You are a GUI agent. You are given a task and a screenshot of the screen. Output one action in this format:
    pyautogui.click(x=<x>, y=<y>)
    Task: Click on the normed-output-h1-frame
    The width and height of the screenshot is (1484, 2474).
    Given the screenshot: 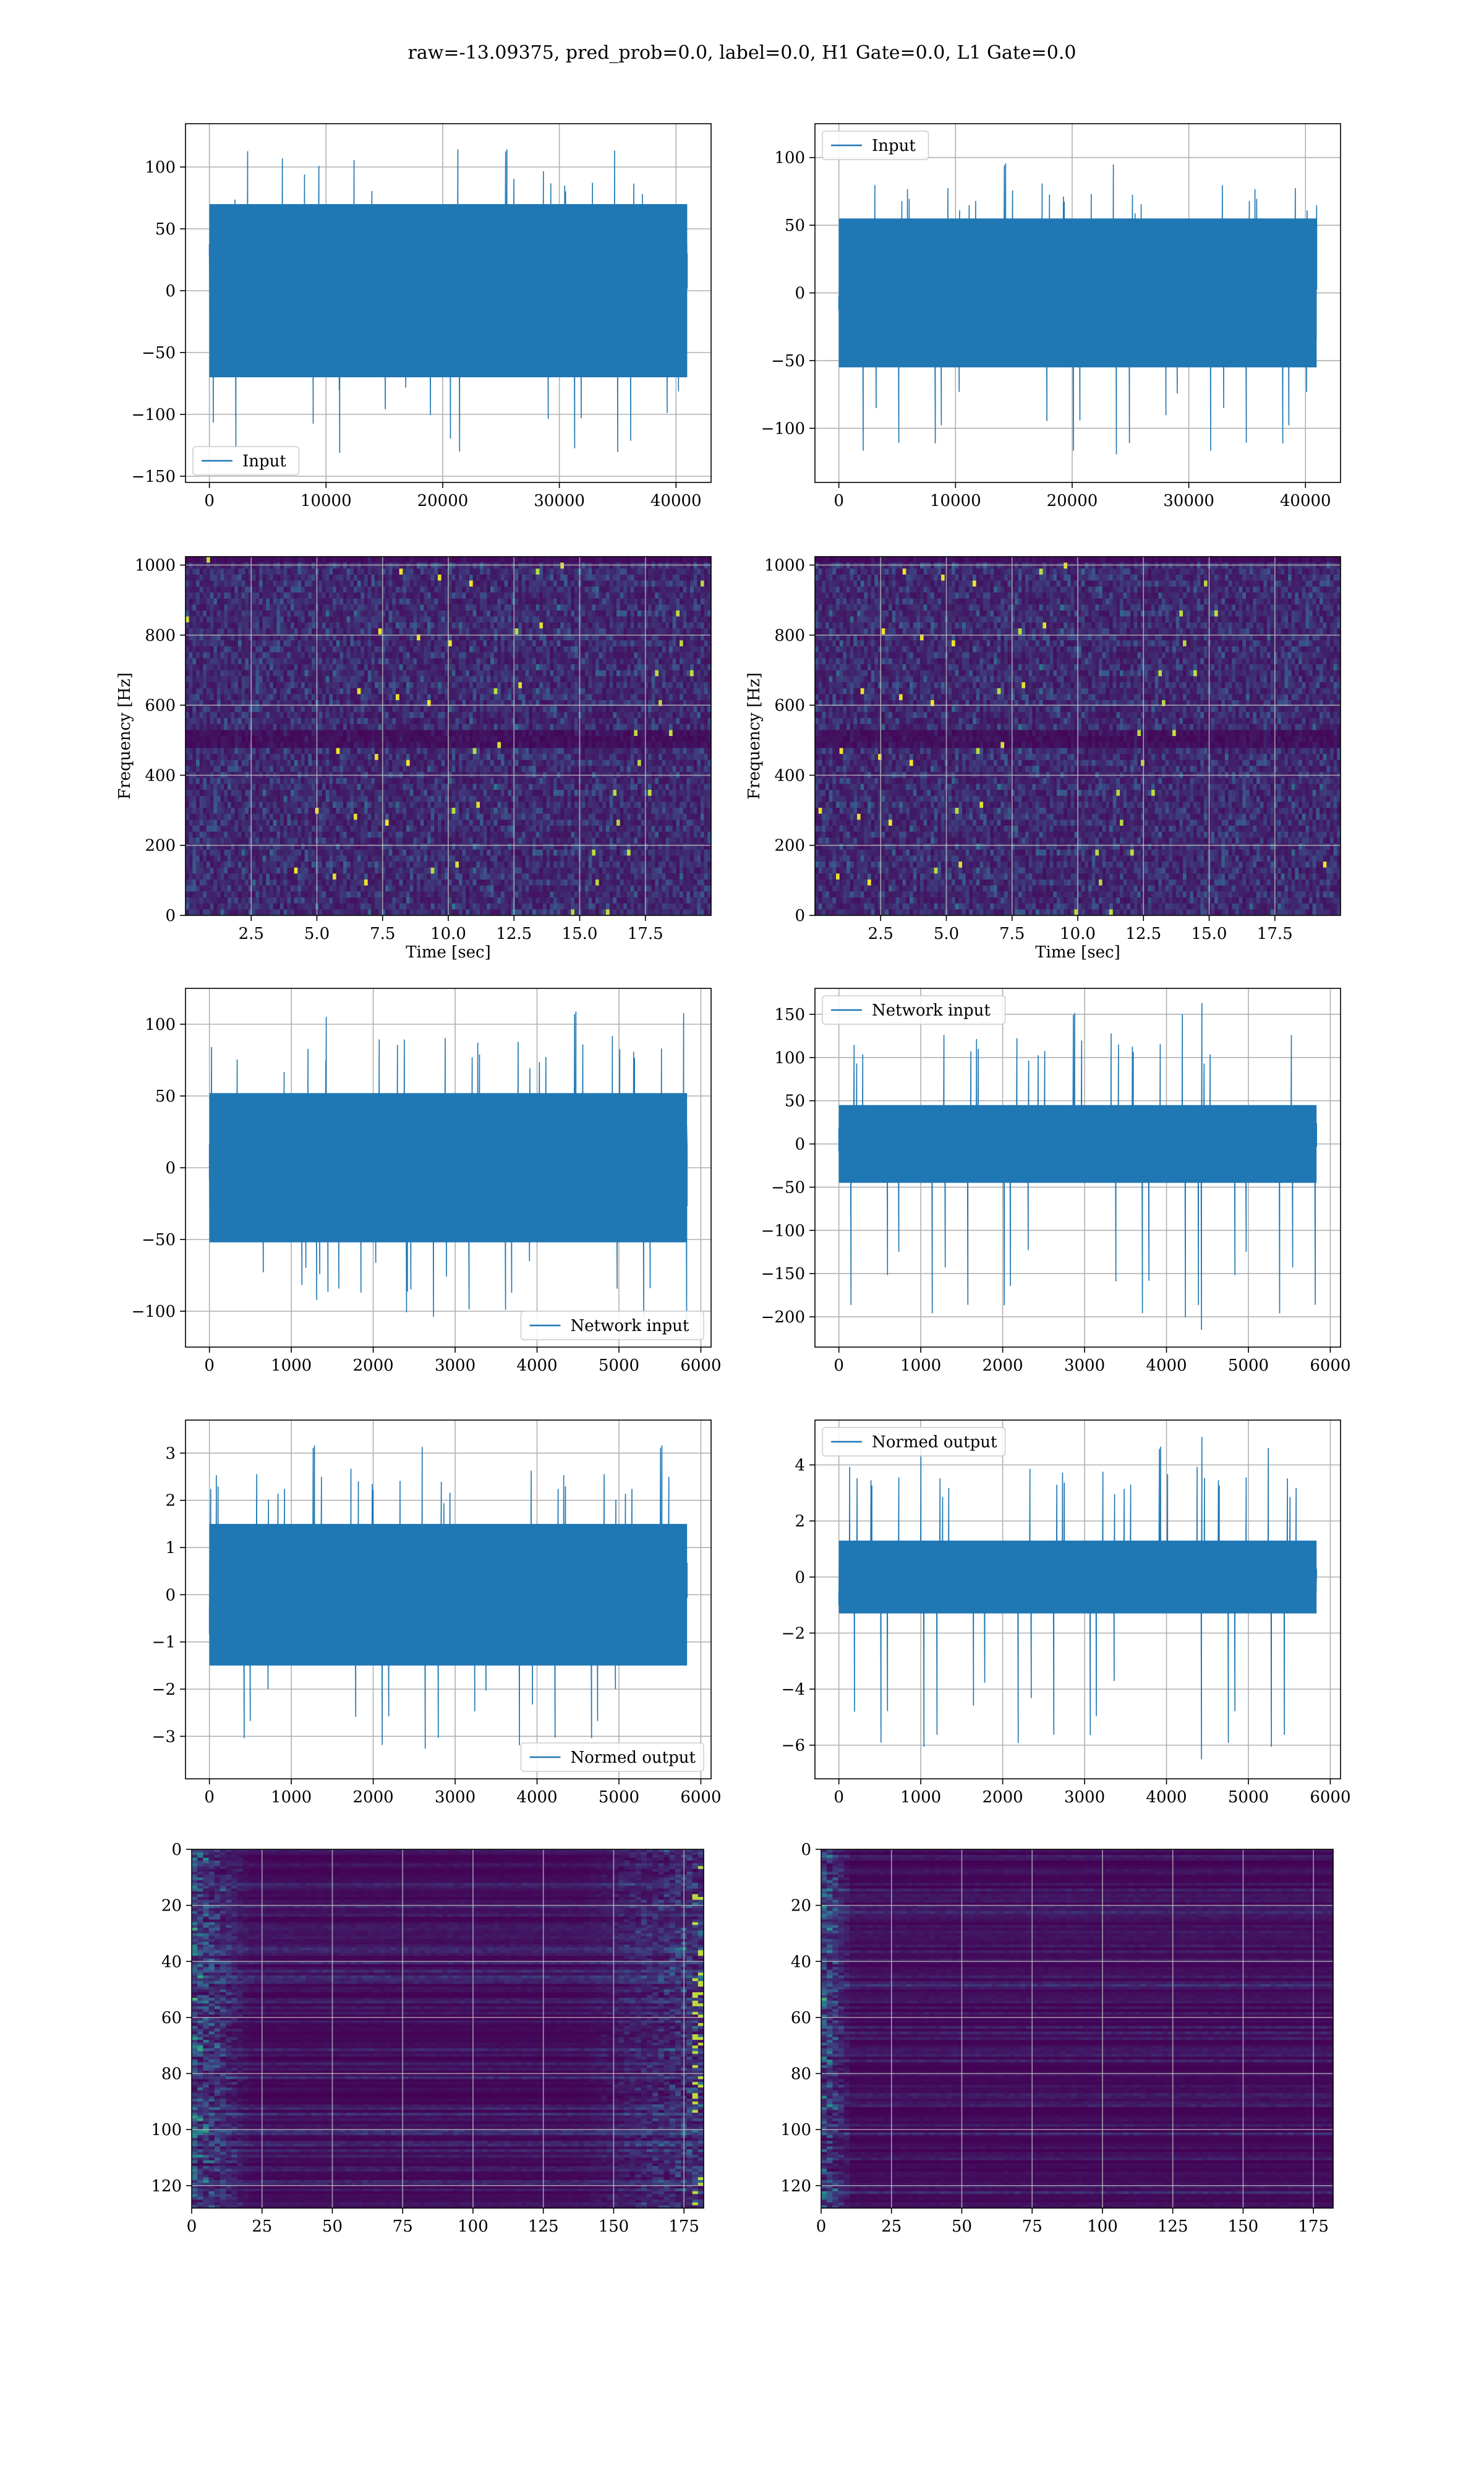 What is the action you would take?
    pyautogui.click(x=448, y=1599)
    